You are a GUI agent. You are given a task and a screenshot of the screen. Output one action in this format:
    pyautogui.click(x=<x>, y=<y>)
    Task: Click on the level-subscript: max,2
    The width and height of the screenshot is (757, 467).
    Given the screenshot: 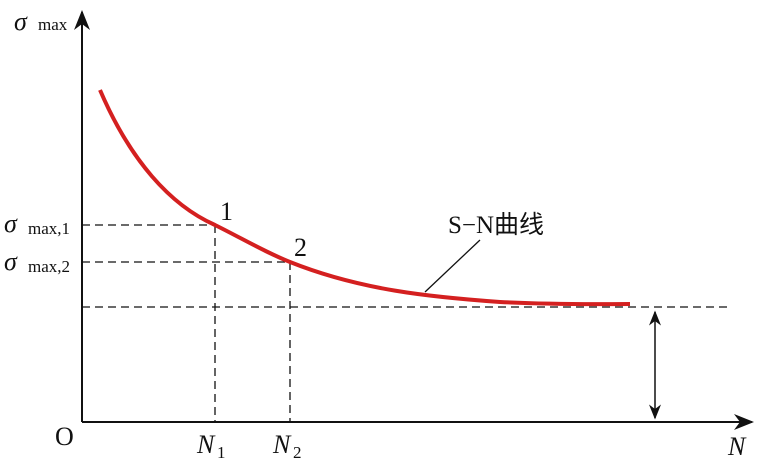 What is the action you would take?
    pyautogui.click(x=49, y=266)
    